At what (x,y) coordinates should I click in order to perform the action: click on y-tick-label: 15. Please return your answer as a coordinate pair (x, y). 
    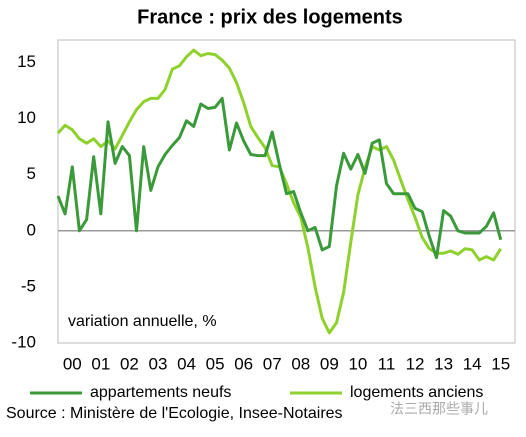
    Looking at the image, I should click on (26, 61).